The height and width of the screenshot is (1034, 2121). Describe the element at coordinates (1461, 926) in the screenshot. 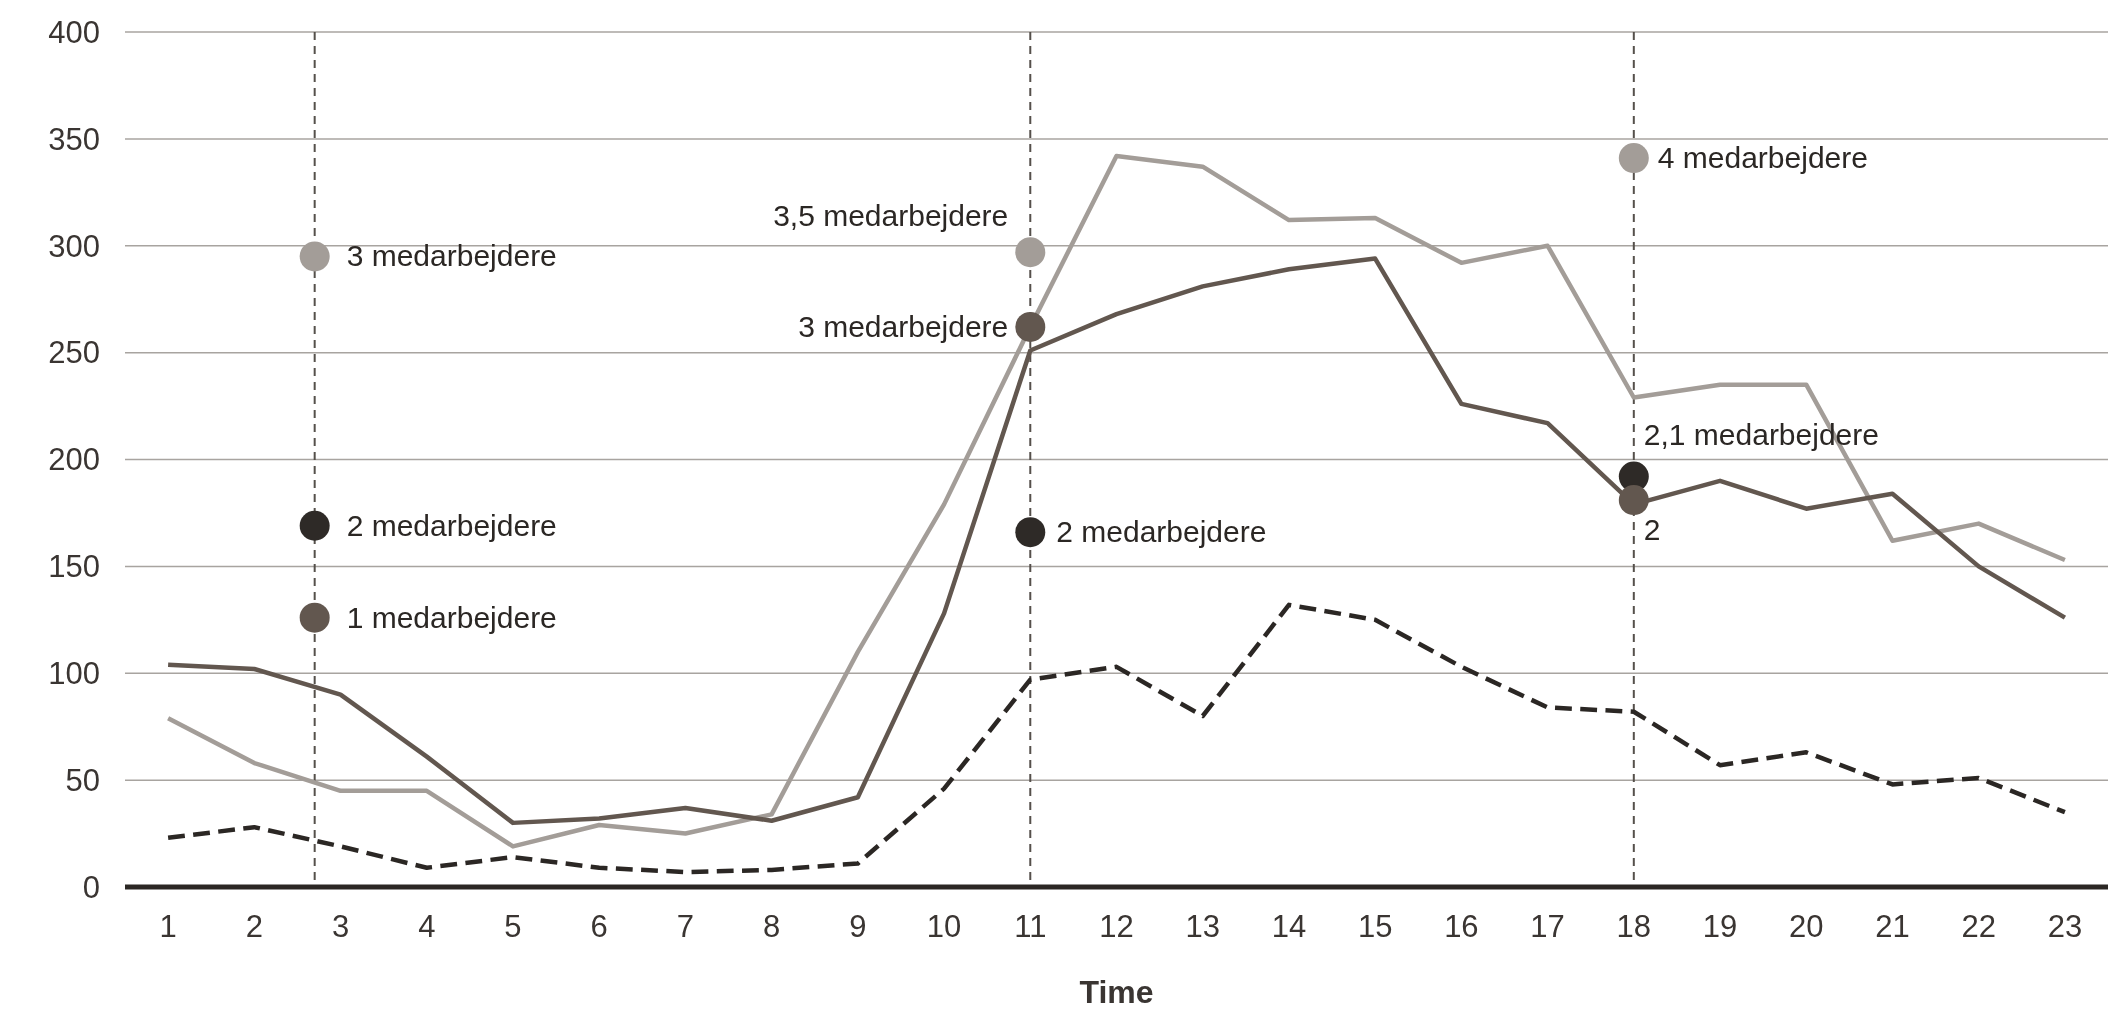

I see `x-tick-label: 16` at that location.